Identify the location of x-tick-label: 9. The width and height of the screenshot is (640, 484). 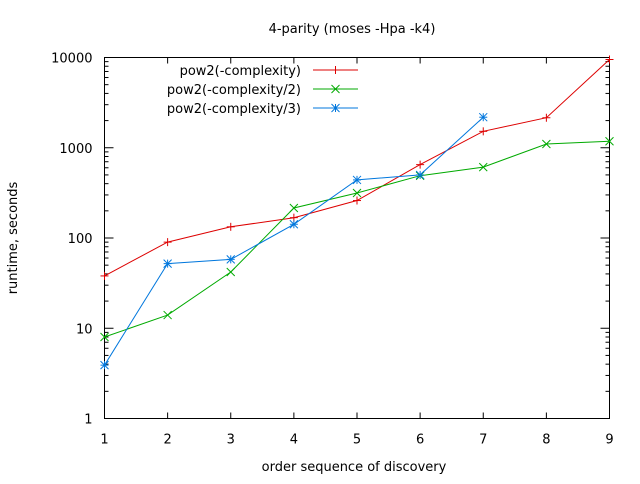
(609, 440).